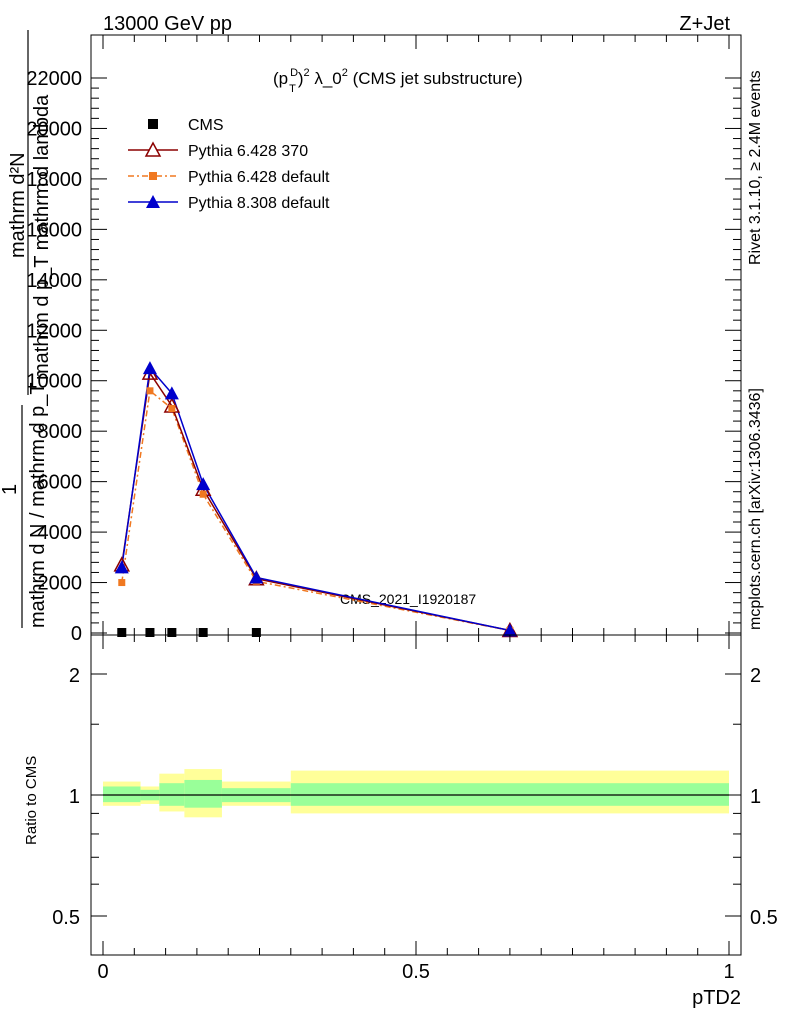 The width and height of the screenshot is (786, 1024). I want to click on ratio-y-tick-label: 1, so click(74, 797).